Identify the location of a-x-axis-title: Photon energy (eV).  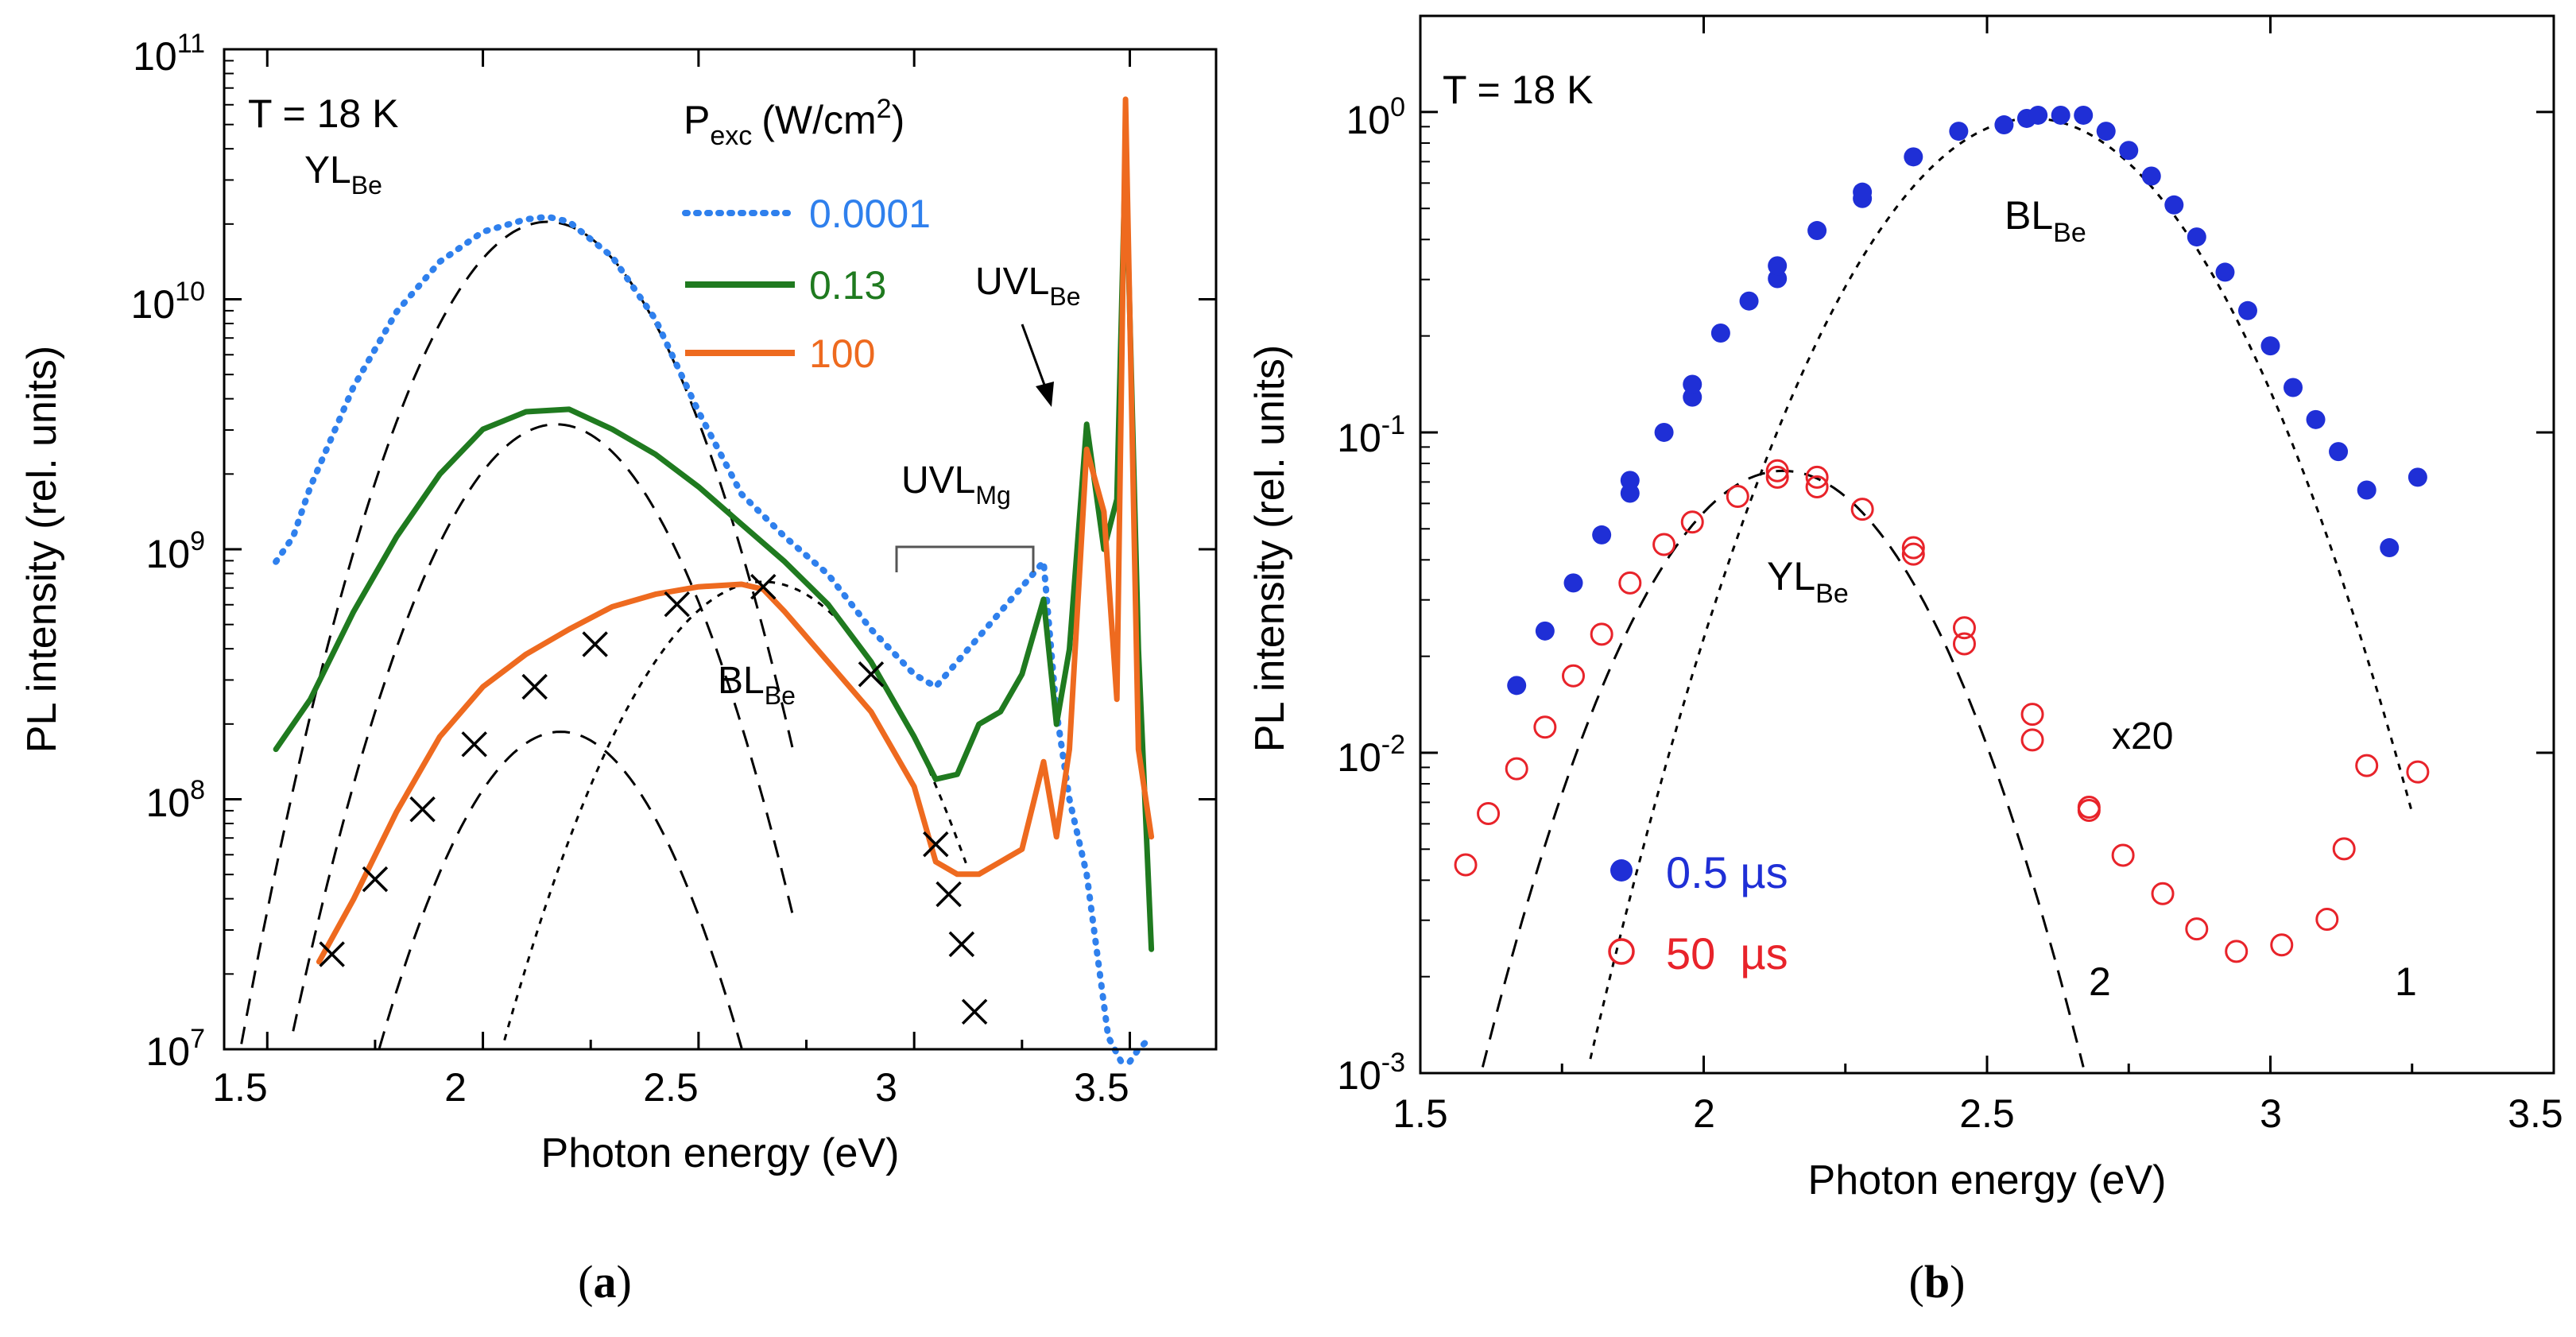
(720, 1153).